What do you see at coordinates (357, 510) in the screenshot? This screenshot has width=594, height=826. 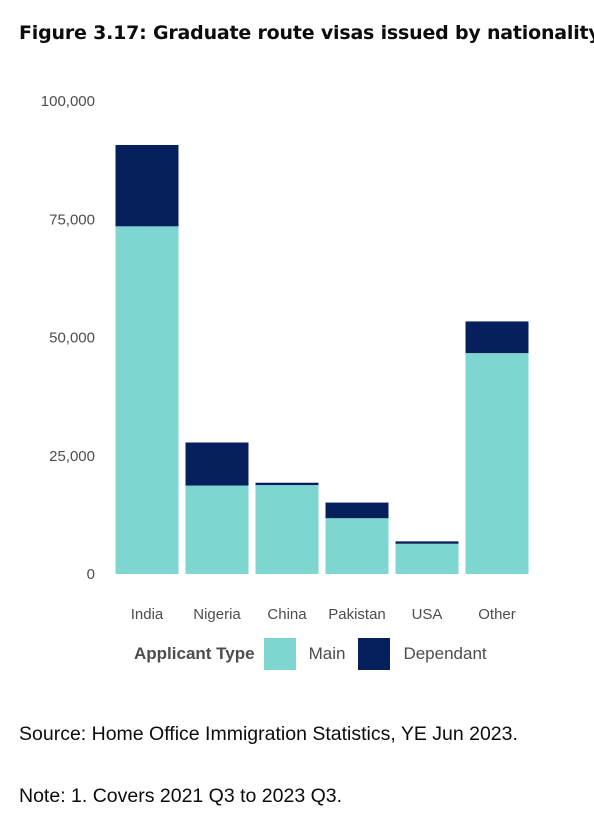 I see `bar-pakistan-dependant` at bounding box center [357, 510].